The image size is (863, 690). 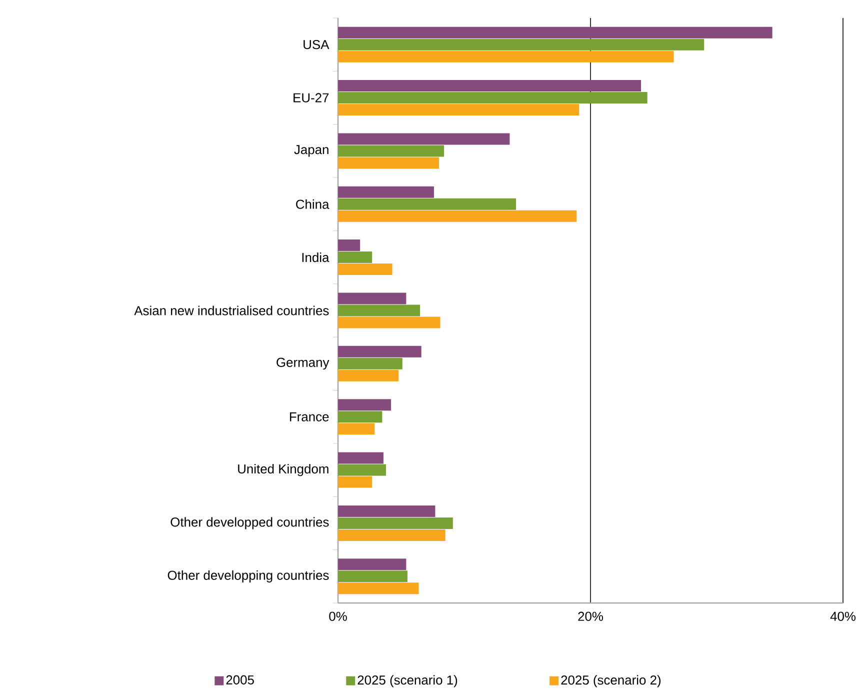 I want to click on y-tick-label: Asian new industrialised countries, so click(x=231, y=311).